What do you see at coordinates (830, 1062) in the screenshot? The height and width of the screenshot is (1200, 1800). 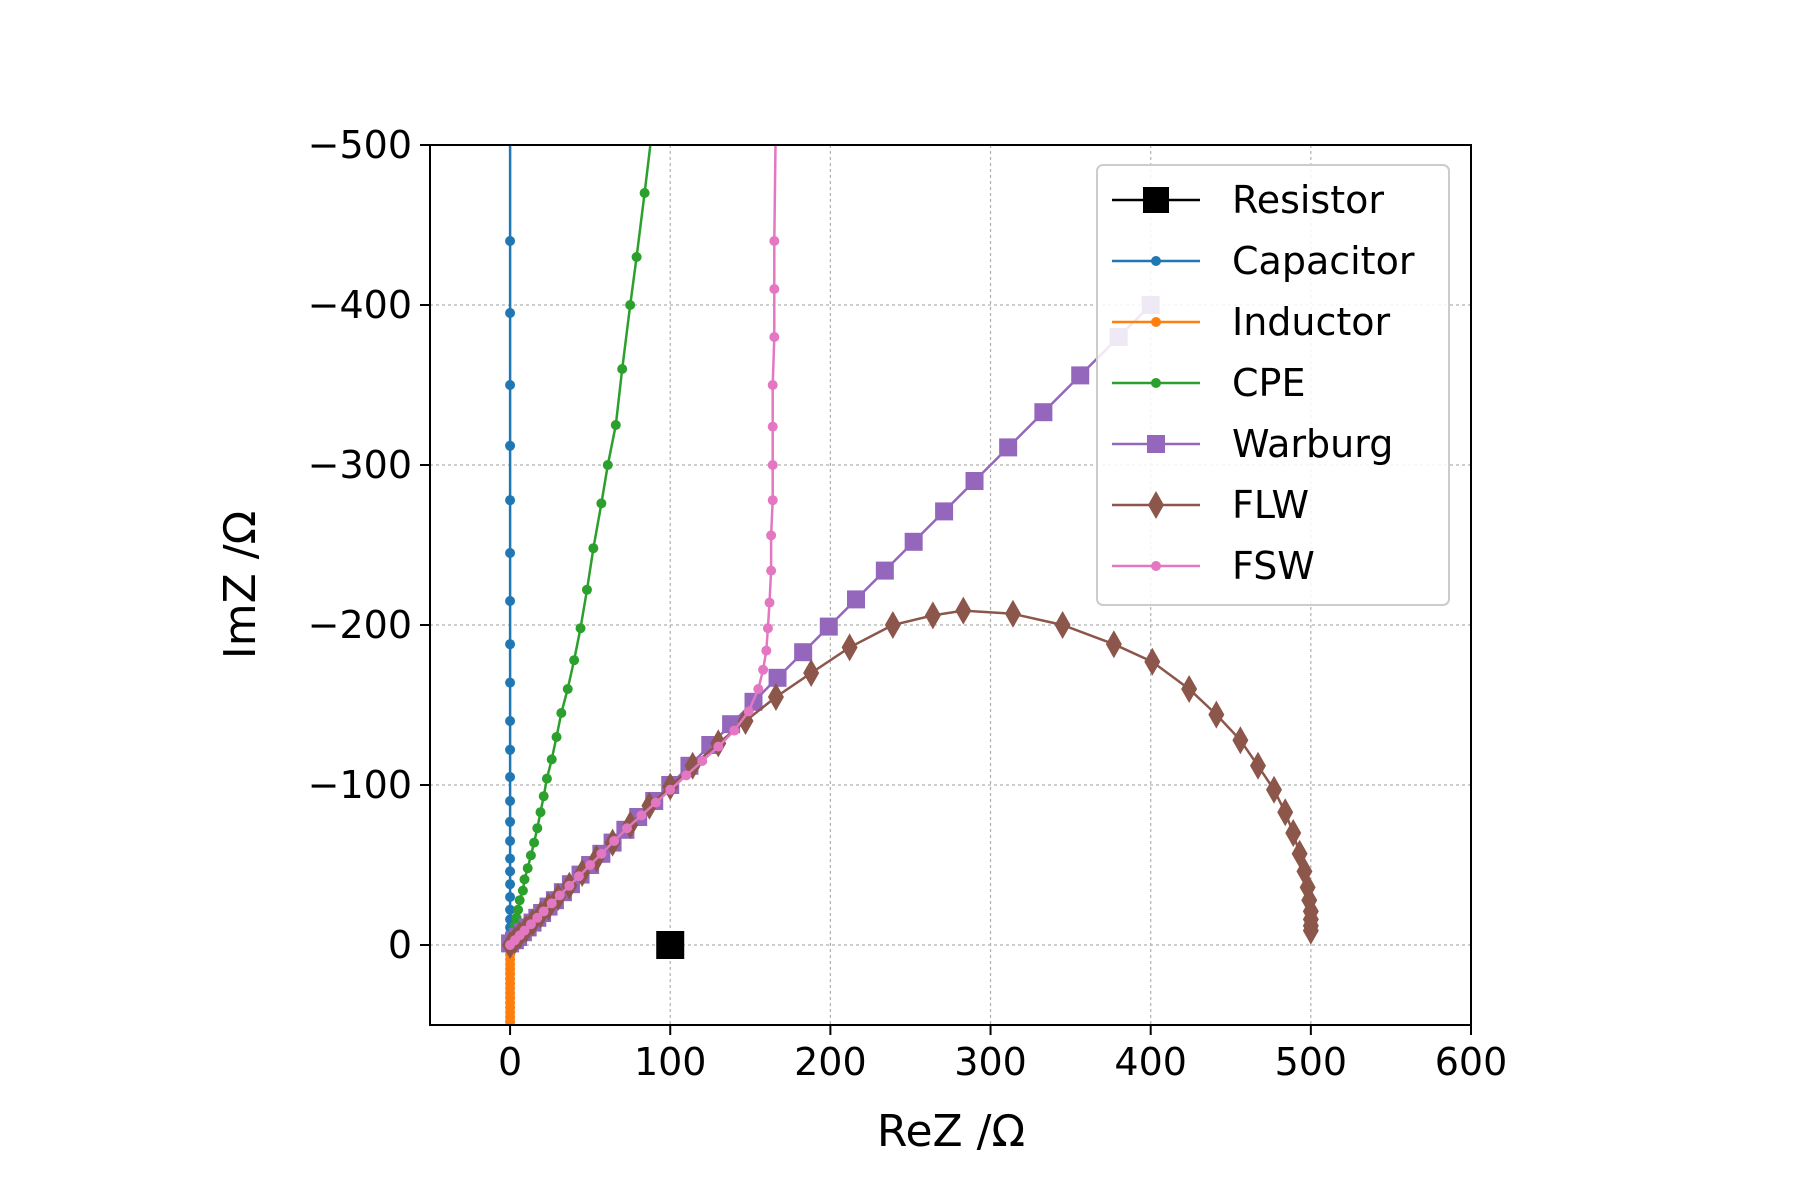 I see `x-tick-label: 200` at bounding box center [830, 1062].